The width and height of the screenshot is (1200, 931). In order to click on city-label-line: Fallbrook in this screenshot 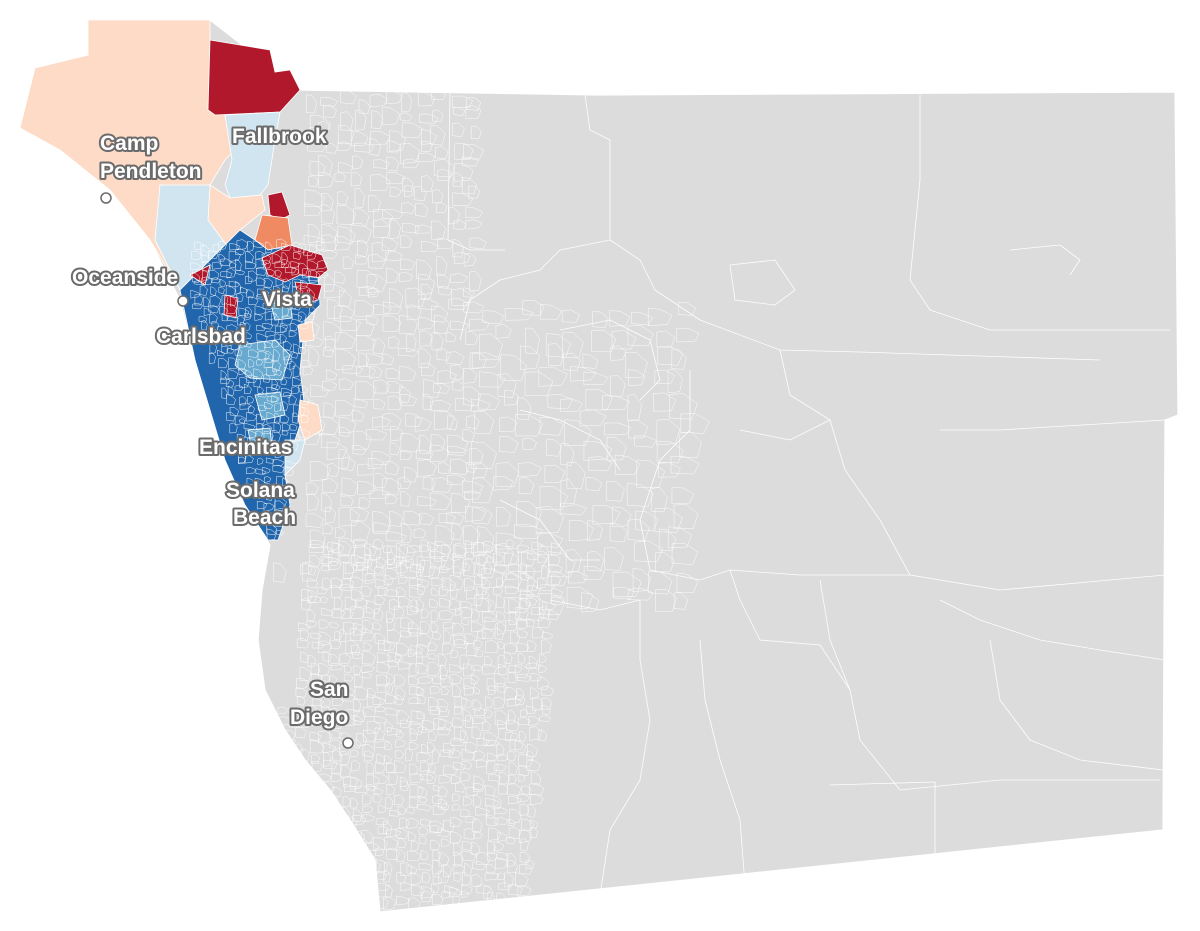, I will do `click(279, 136)`.